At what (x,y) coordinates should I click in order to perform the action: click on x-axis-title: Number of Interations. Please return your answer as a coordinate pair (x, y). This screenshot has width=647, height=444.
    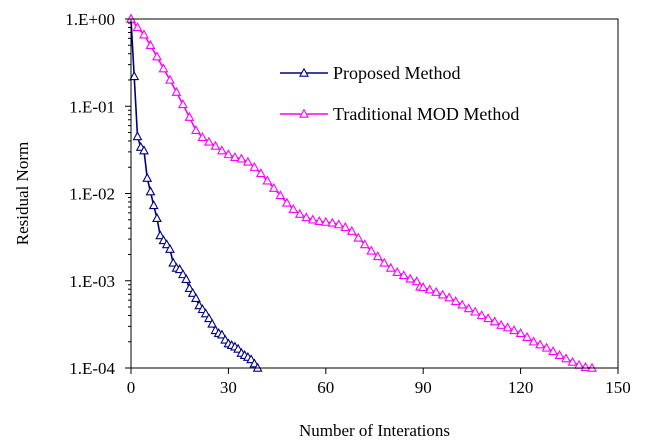
    Looking at the image, I should click on (374, 430).